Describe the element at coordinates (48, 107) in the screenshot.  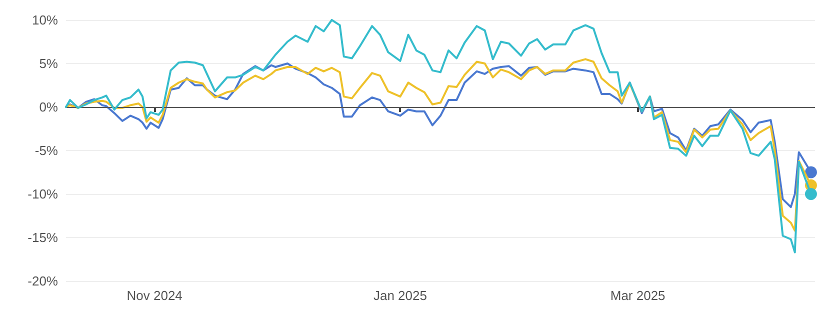
I see `y-tick-label: 0%` at that location.